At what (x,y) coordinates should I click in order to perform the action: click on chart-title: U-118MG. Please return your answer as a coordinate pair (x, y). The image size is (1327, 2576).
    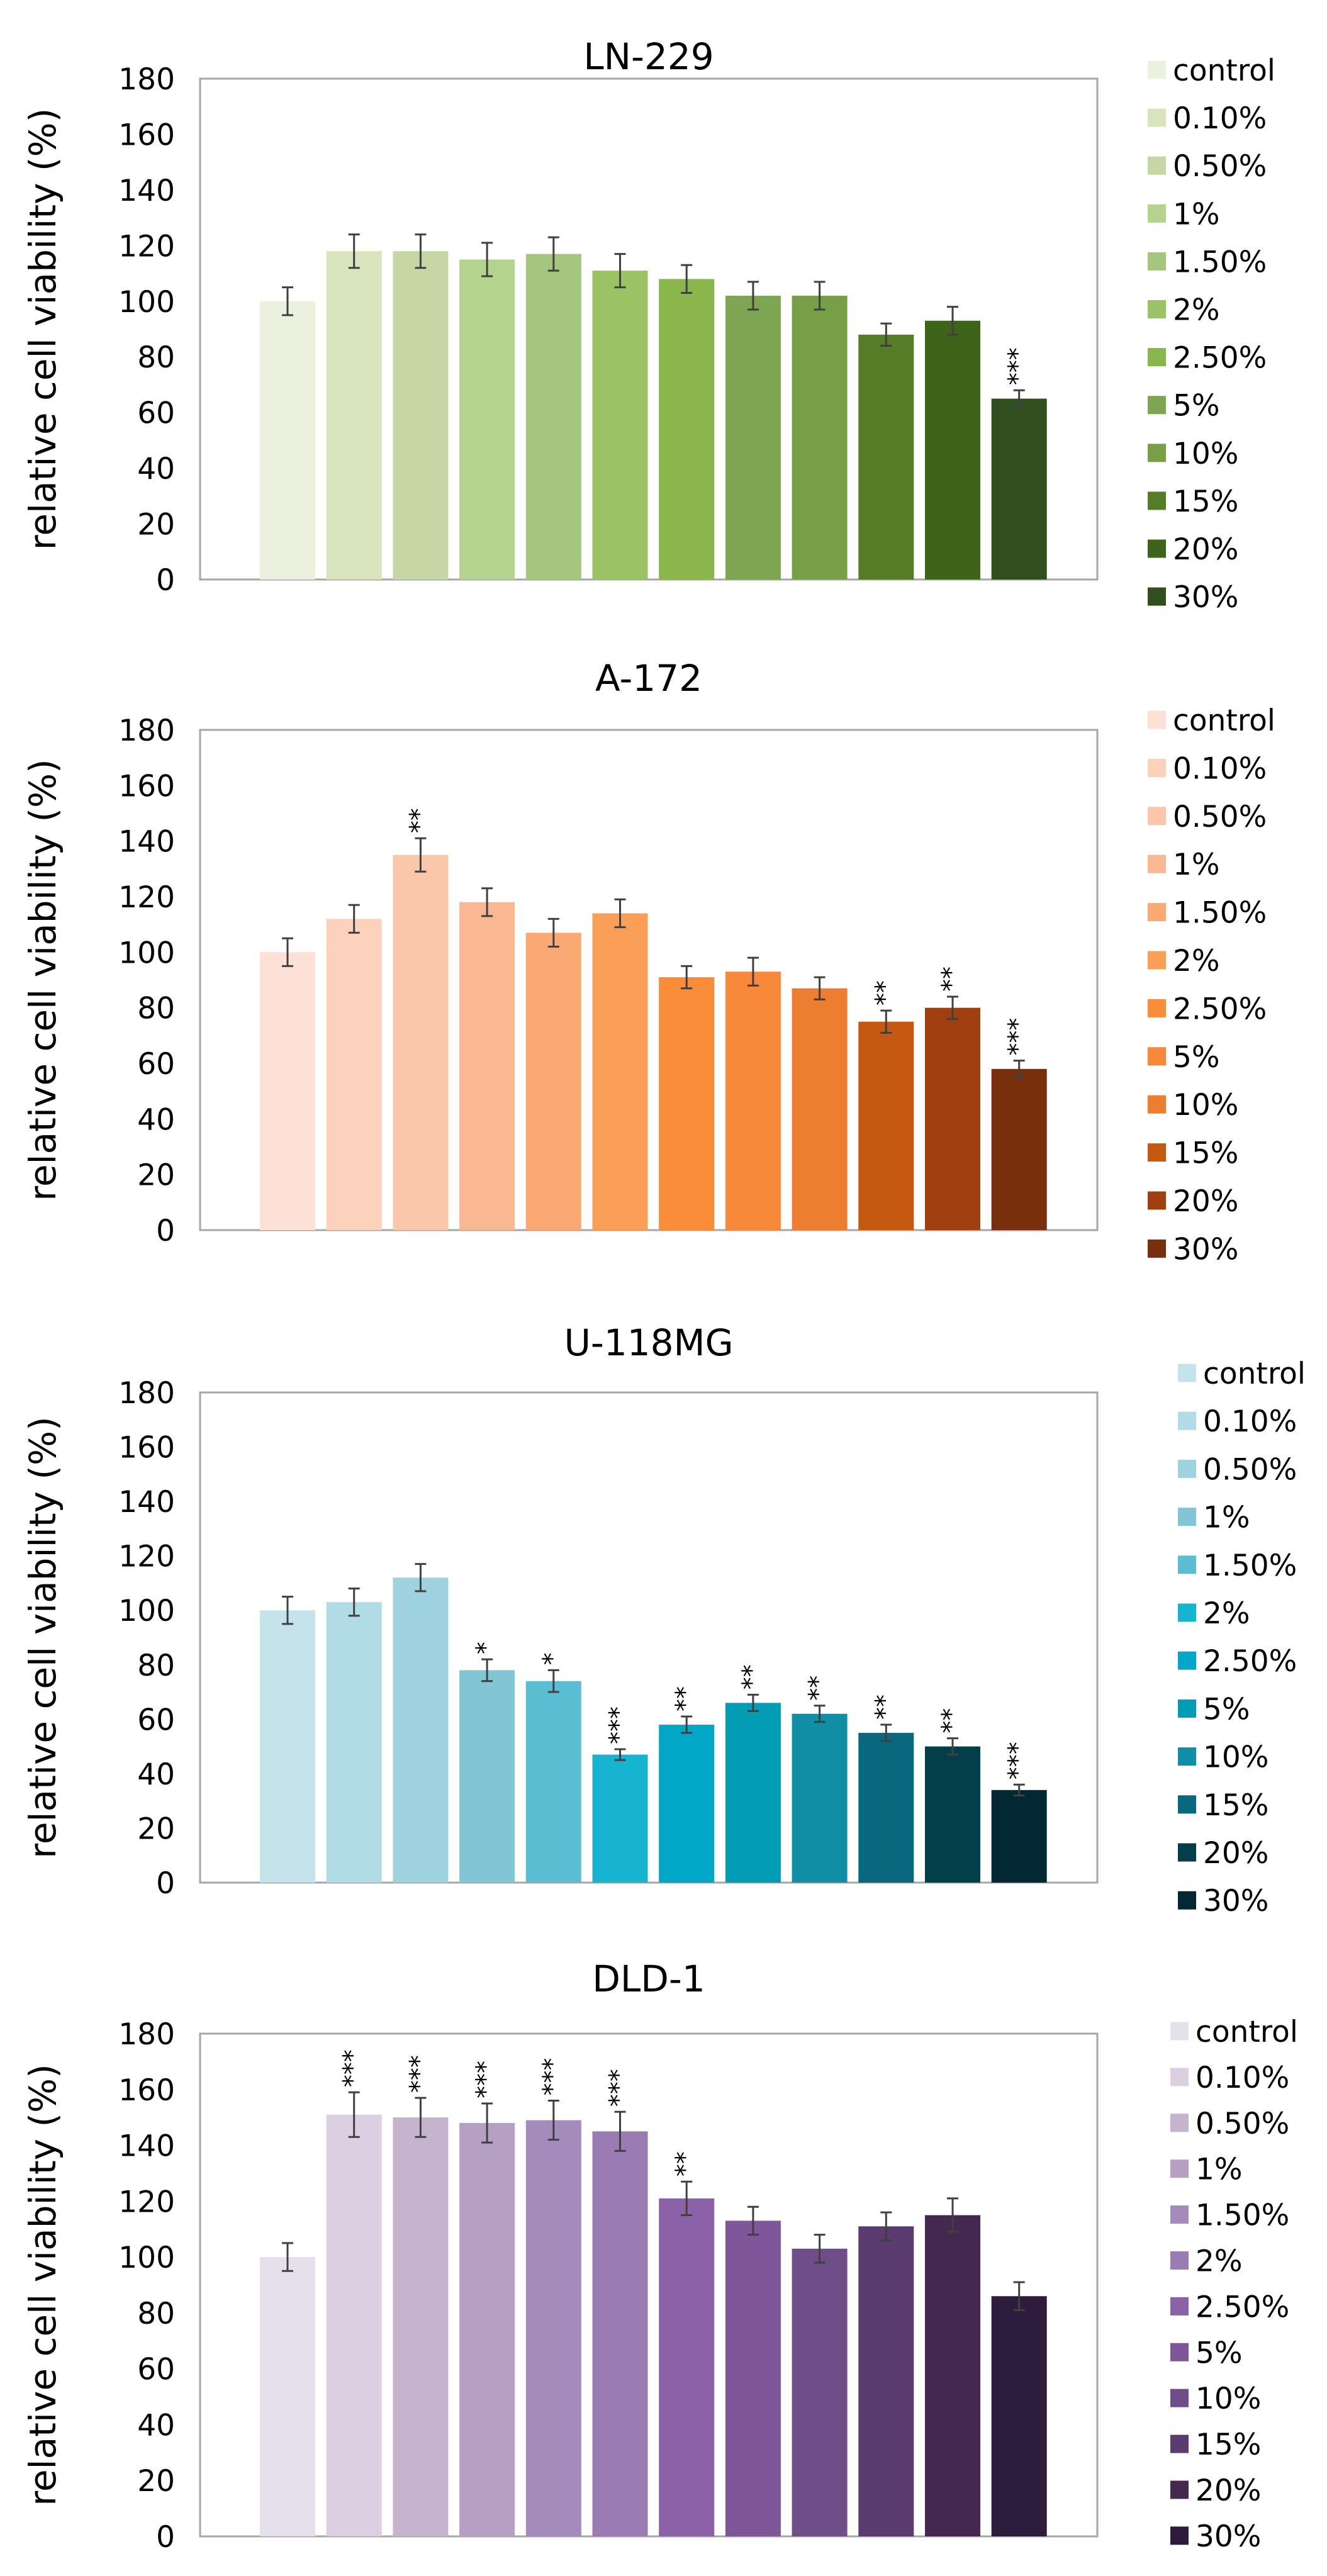
    Looking at the image, I should click on (648, 1342).